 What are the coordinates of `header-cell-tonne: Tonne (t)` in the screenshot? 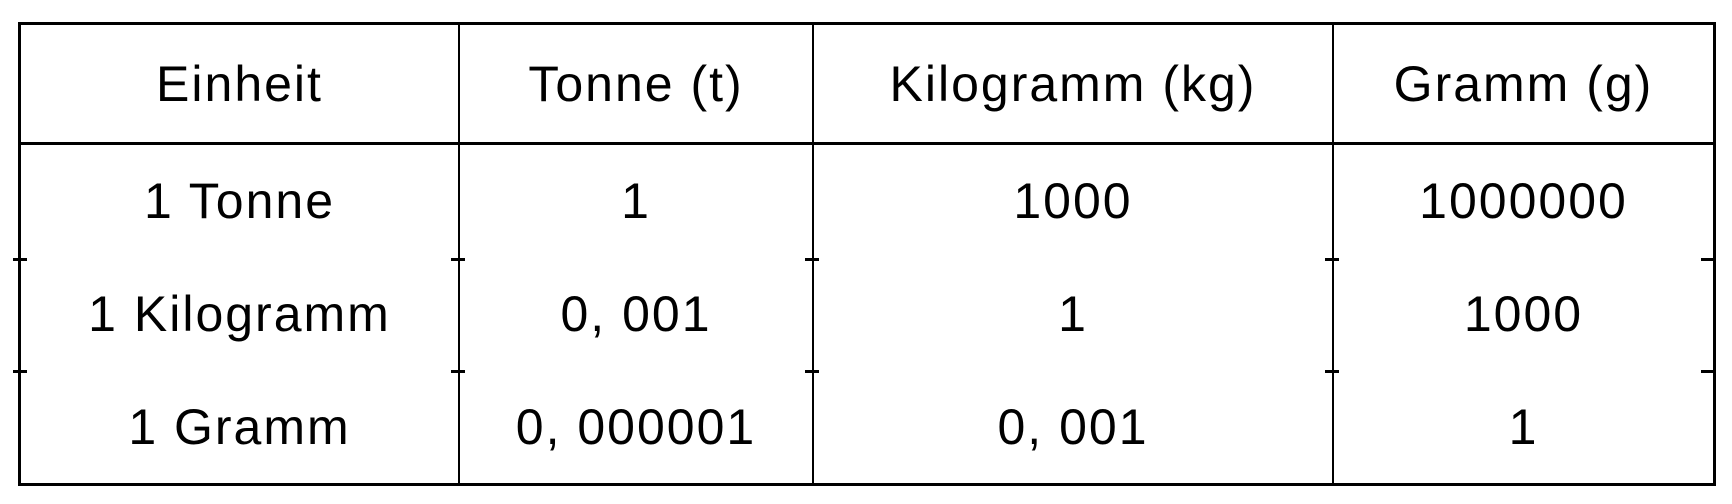 It's located at (635, 85).